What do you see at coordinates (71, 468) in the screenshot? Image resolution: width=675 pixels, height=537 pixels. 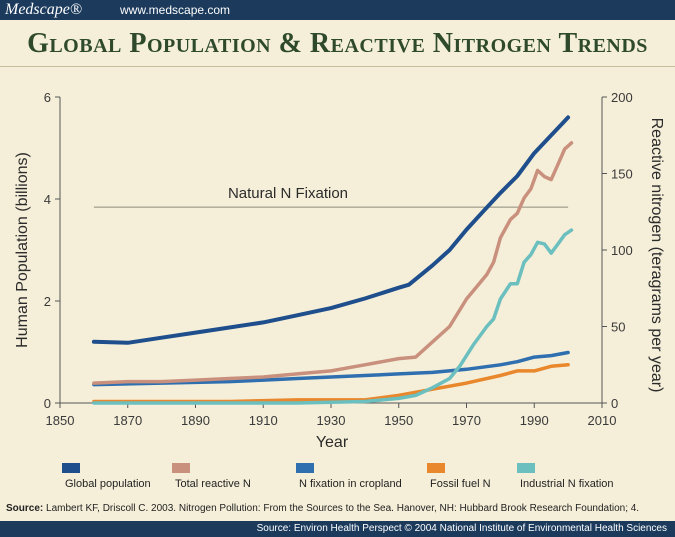 I see `legend-swatch-global-population` at bounding box center [71, 468].